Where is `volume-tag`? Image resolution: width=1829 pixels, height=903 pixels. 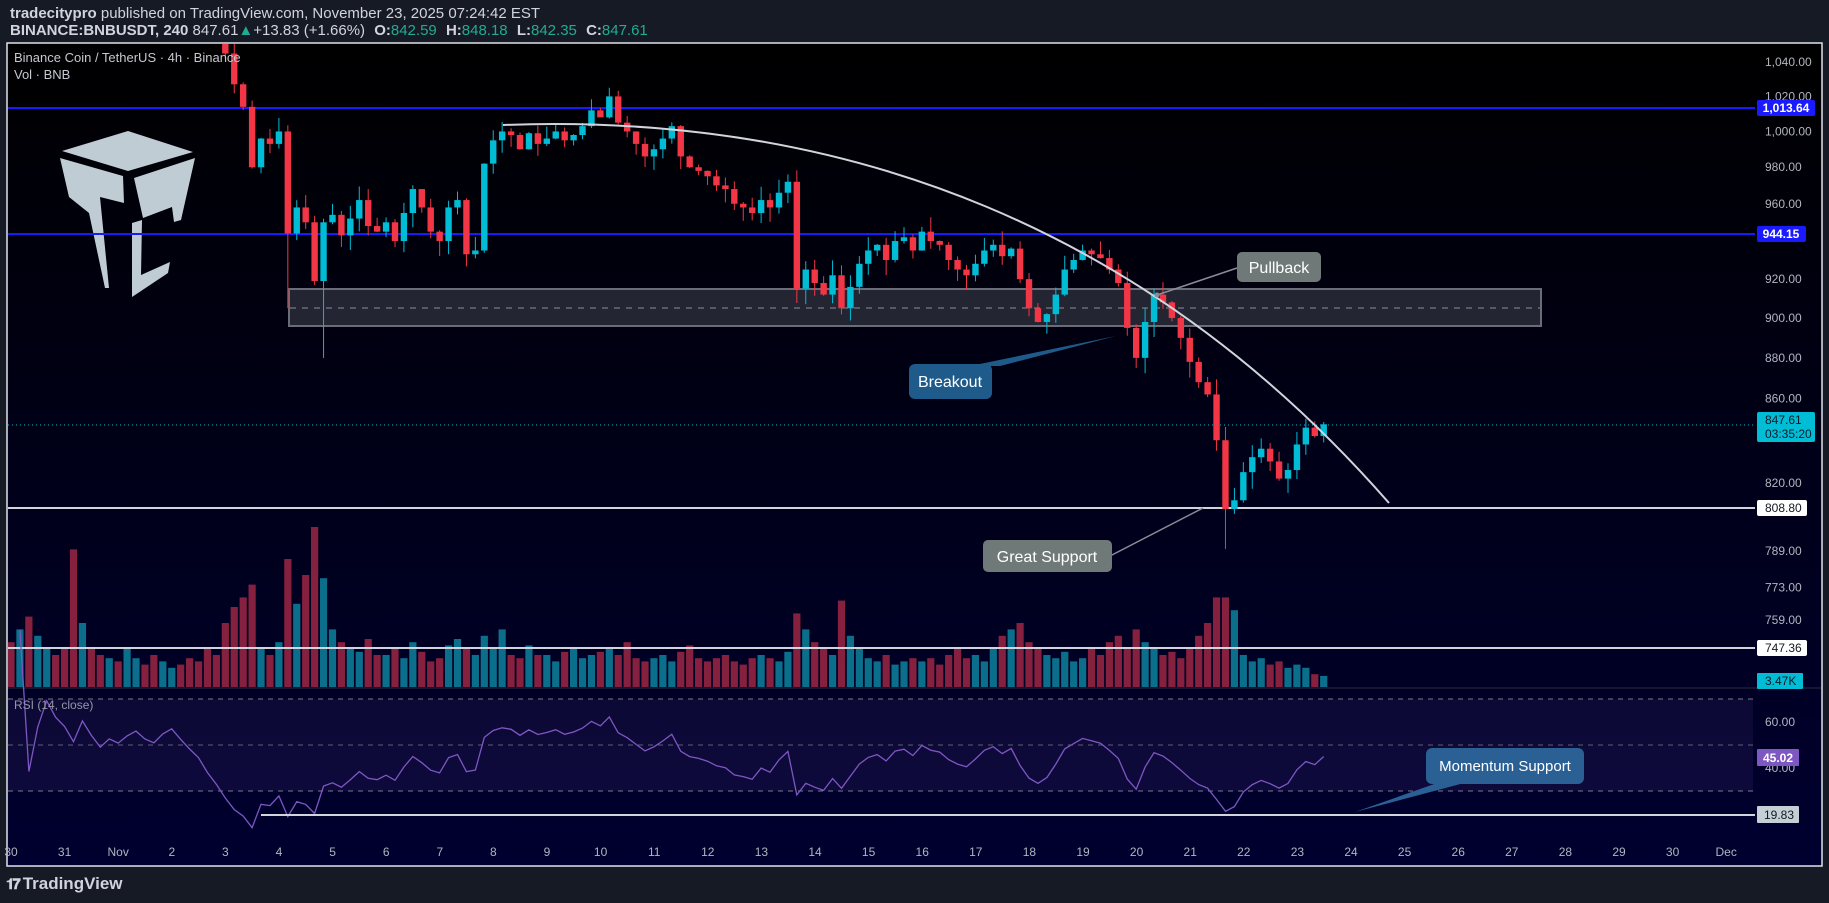 volume-tag is located at coordinates (1780, 681).